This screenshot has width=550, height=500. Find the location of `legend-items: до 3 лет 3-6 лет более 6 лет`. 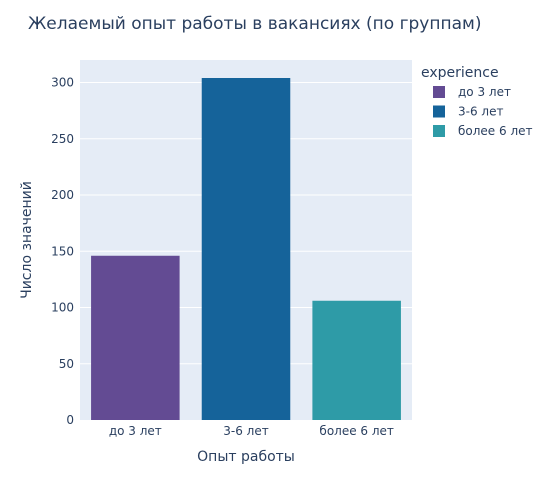

legend-items: до 3 лет 3-6 лет более 6 лет is located at coordinates (482, 111).